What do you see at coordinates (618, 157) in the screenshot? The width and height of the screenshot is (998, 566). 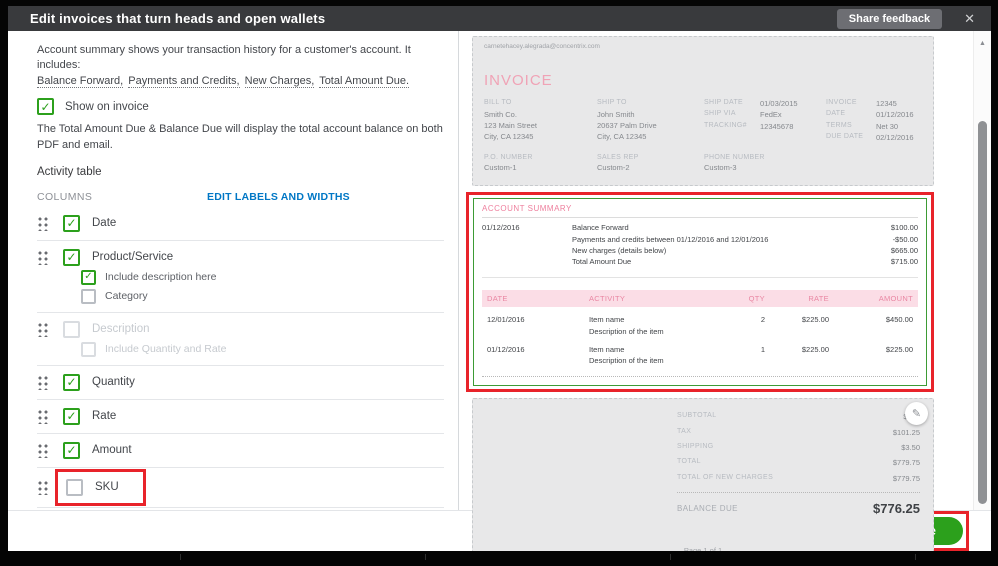 I see `field-label: SALES REP` at bounding box center [618, 157].